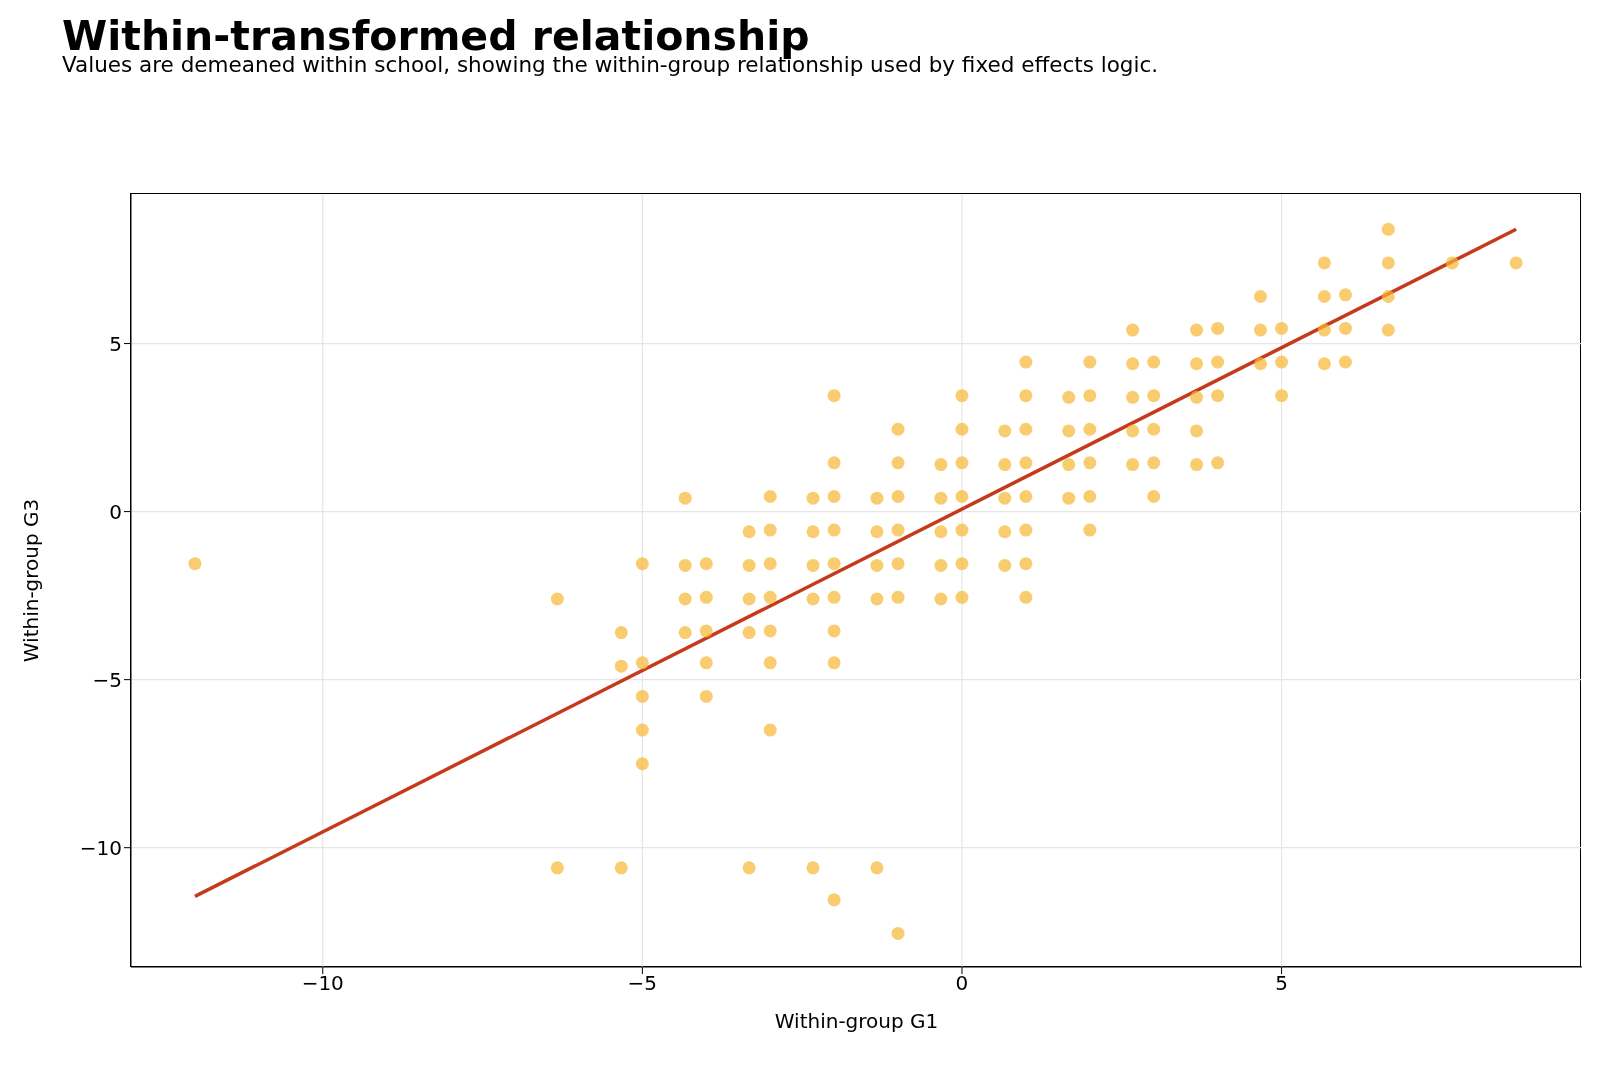 Image resolution: width=1600 pixels, height=1070 pixels. I want to click on y-axis-title: Within-group G3, so click(31, 580).